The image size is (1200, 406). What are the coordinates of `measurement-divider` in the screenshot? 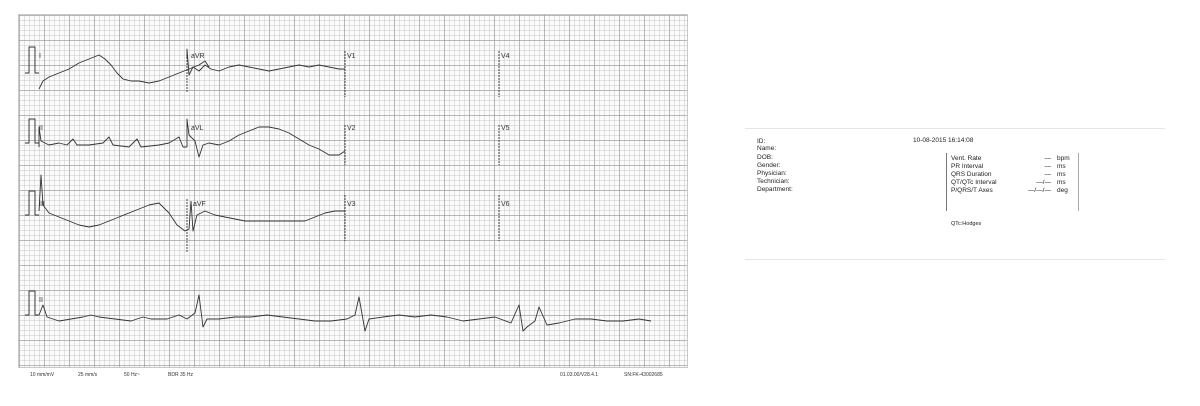 It's located at (946, 182).